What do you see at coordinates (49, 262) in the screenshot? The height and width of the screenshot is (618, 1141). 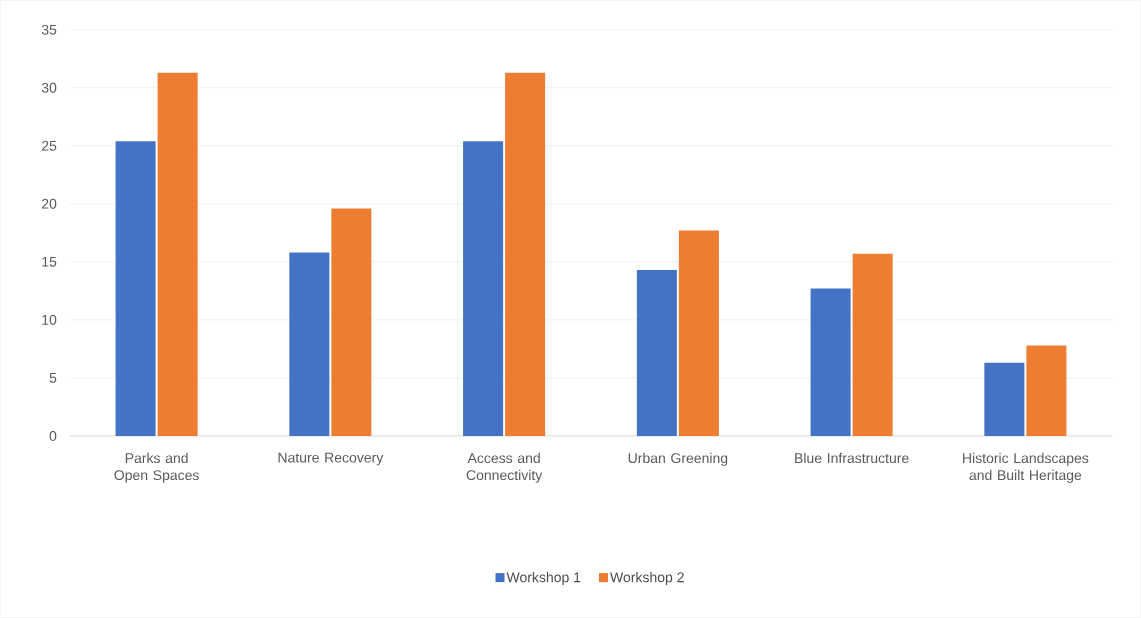 I see `y-tick-label: 15` at bounding box center [49, 262].